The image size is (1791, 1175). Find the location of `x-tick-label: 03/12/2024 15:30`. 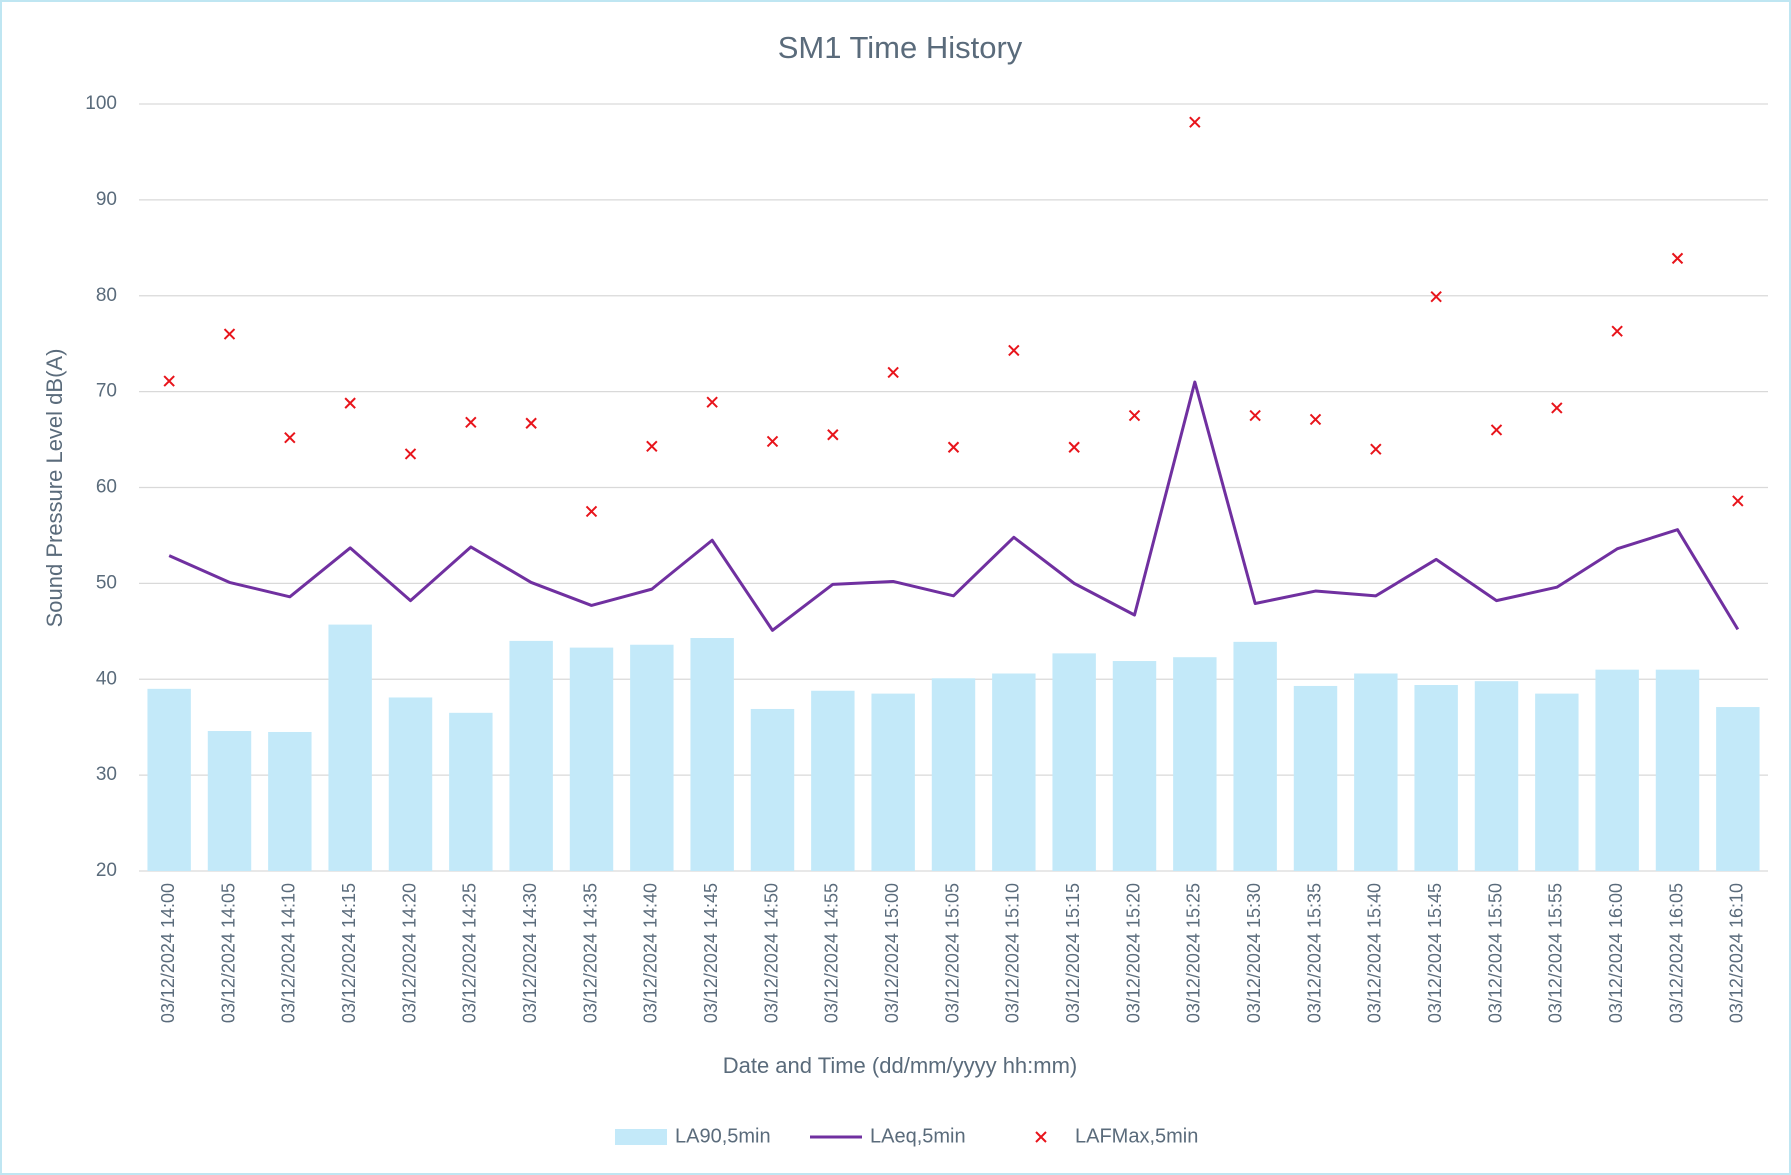

x-tick-label: 03/12/2024 15:30 is located at coordinates (1254, 953).